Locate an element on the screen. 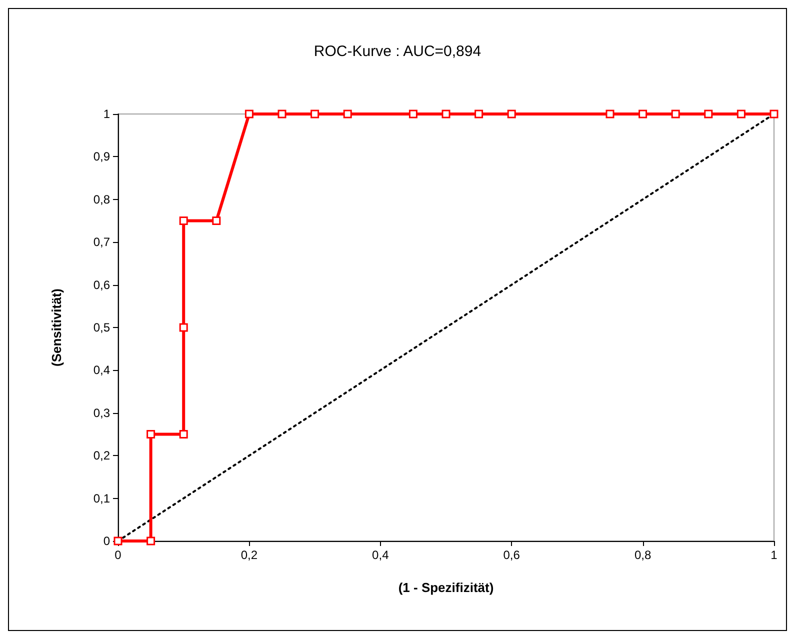  y-tick-label: 0,7 is located at coordinates (101, 242).